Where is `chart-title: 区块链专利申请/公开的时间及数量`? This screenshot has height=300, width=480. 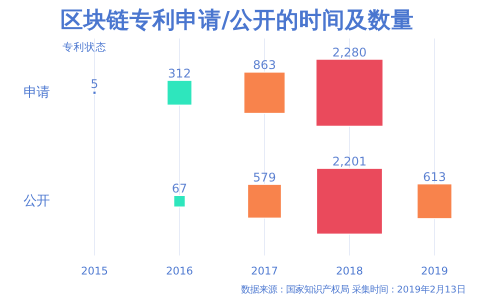
chart-title: 区块链专利申请/公开的时间及数量 is located at coordinates (237, 21).